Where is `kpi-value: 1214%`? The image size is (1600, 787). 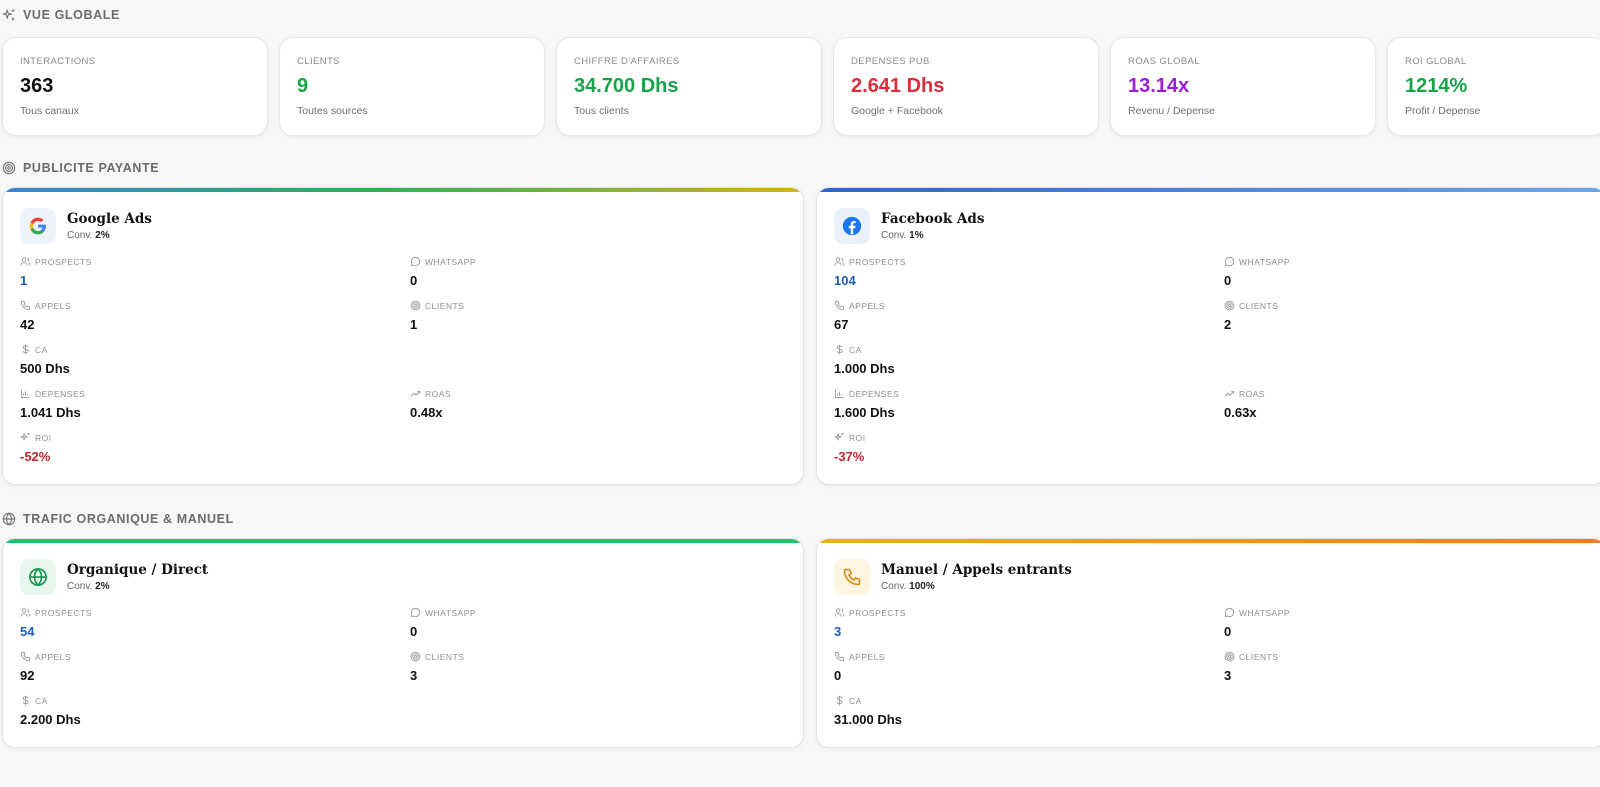
kpi-value: 1214% is located at coordinates (1436, 86).